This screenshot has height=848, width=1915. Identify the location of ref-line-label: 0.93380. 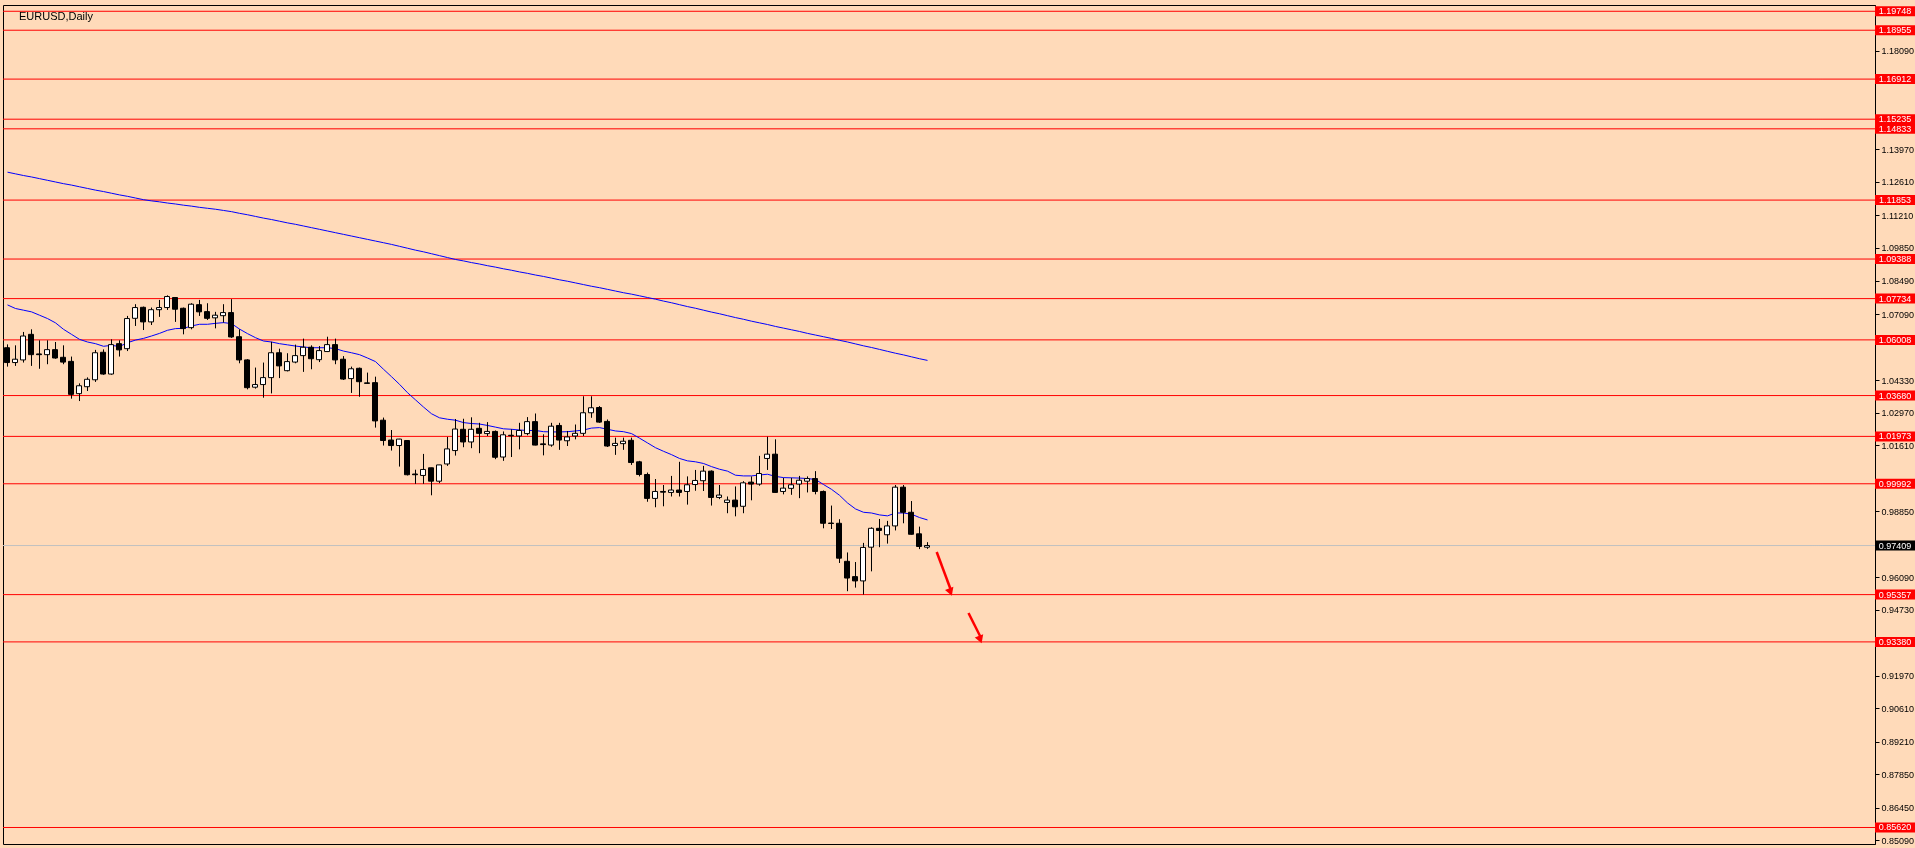
(1895, 641).